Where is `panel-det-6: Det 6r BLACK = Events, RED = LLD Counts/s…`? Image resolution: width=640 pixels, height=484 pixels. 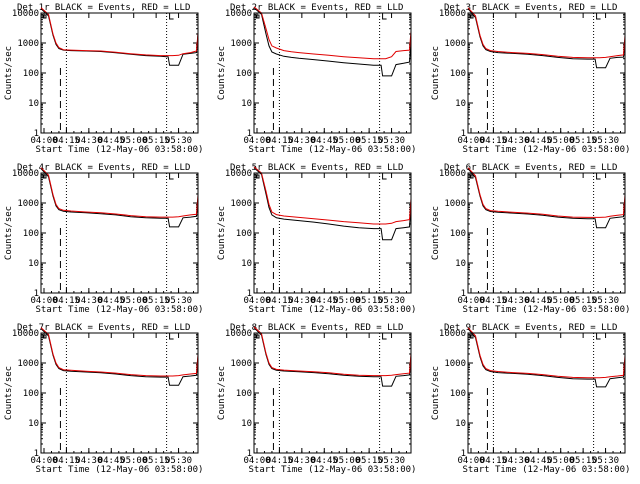 panel-det-6: Det 6r BLACK = Events, RED = LLD Counts/s… is located at coordinates (530, 239).